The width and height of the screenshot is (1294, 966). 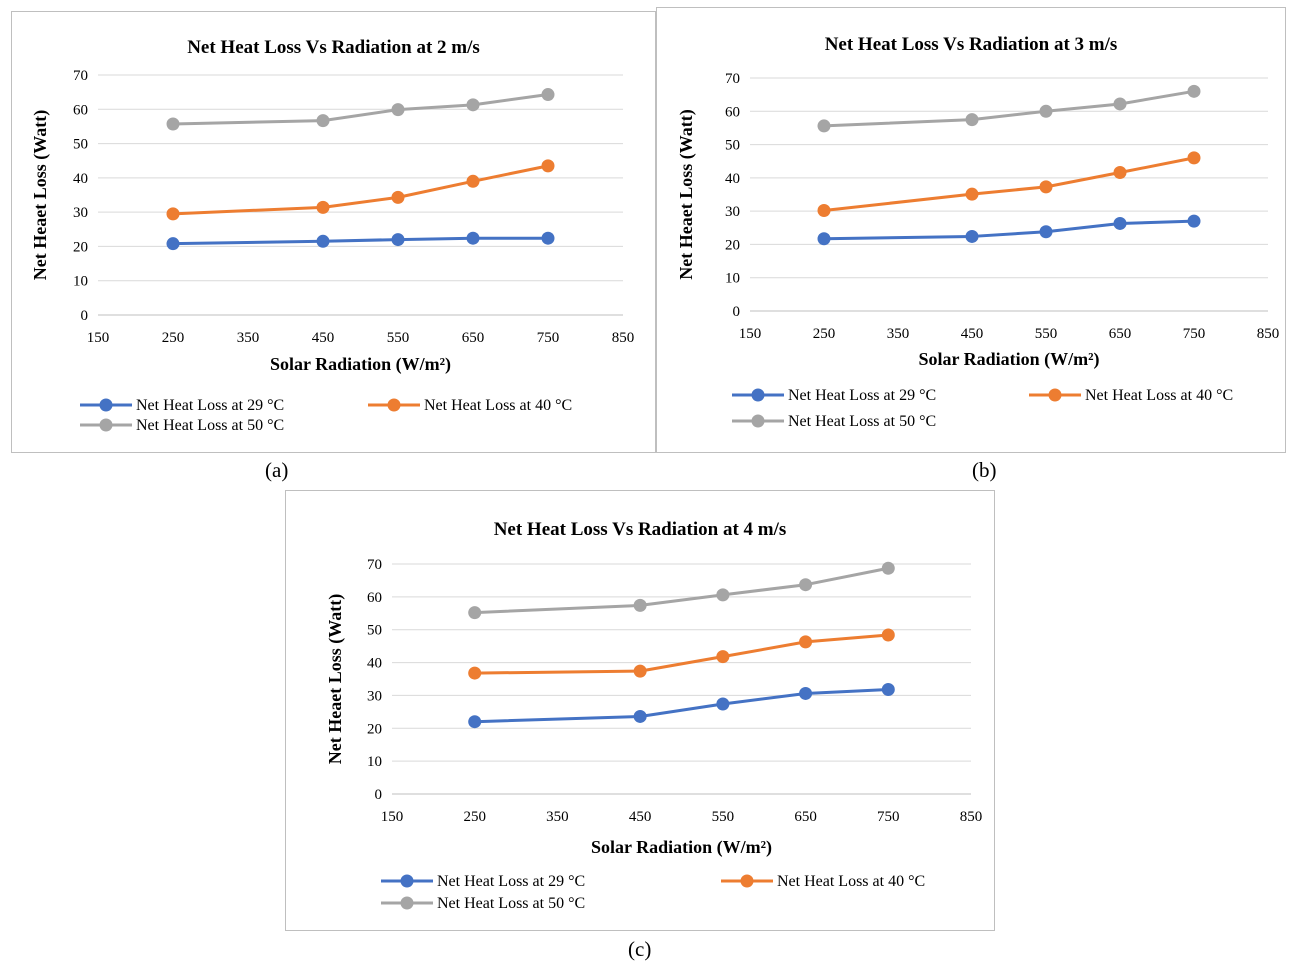 I want to click on subfigure-label-c: (c), so click(x=640, y=949).